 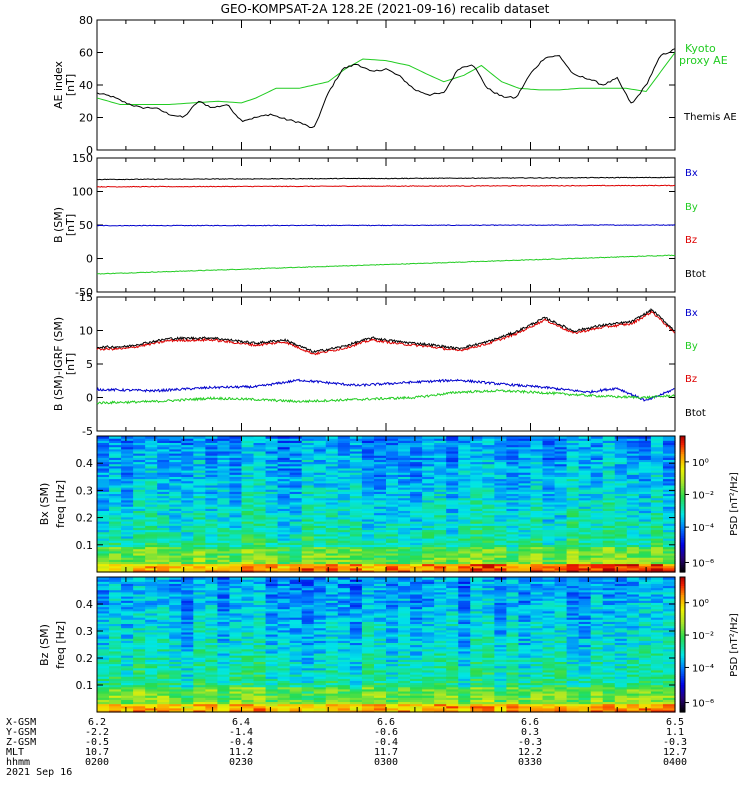 What do you see at coordinates (691, 379) in the screenshot?
I see `d-legend-bz: Bz` at bounding box center [691, 379].